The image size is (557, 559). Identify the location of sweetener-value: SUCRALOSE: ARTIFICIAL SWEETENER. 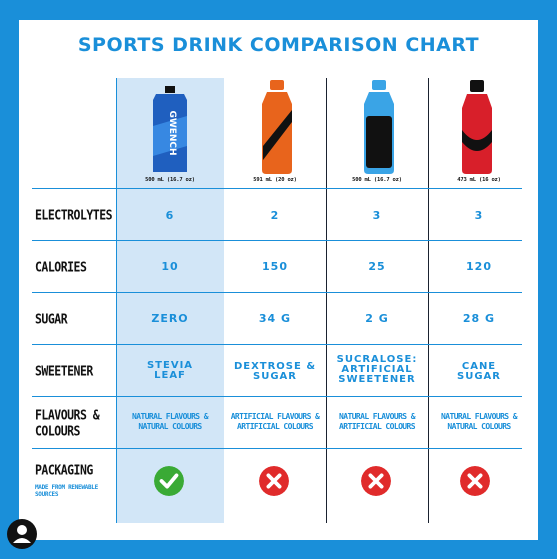
(377, 370).